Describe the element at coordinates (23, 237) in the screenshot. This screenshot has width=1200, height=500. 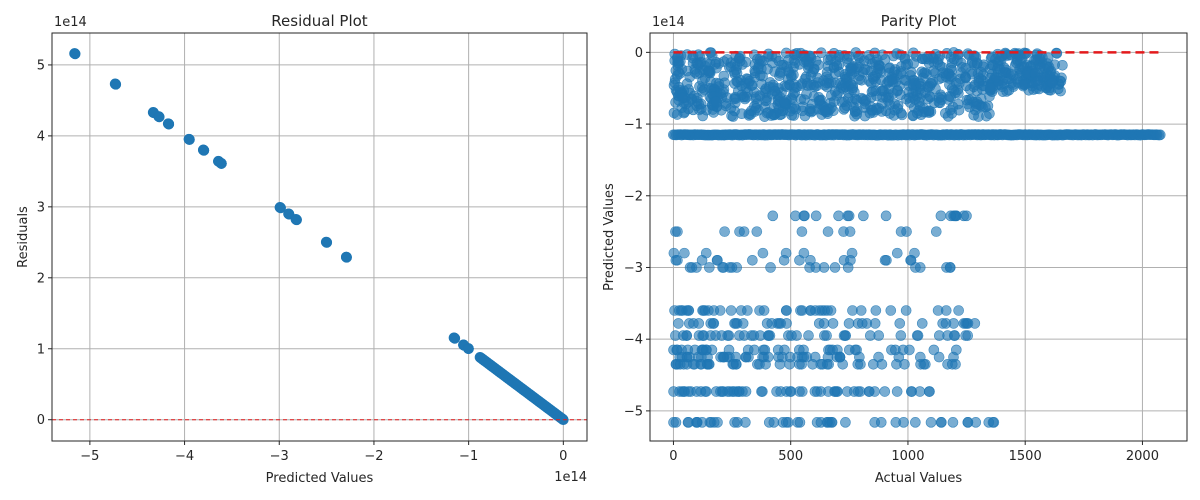
I see `residual-ylabel: Residuals` at that location.